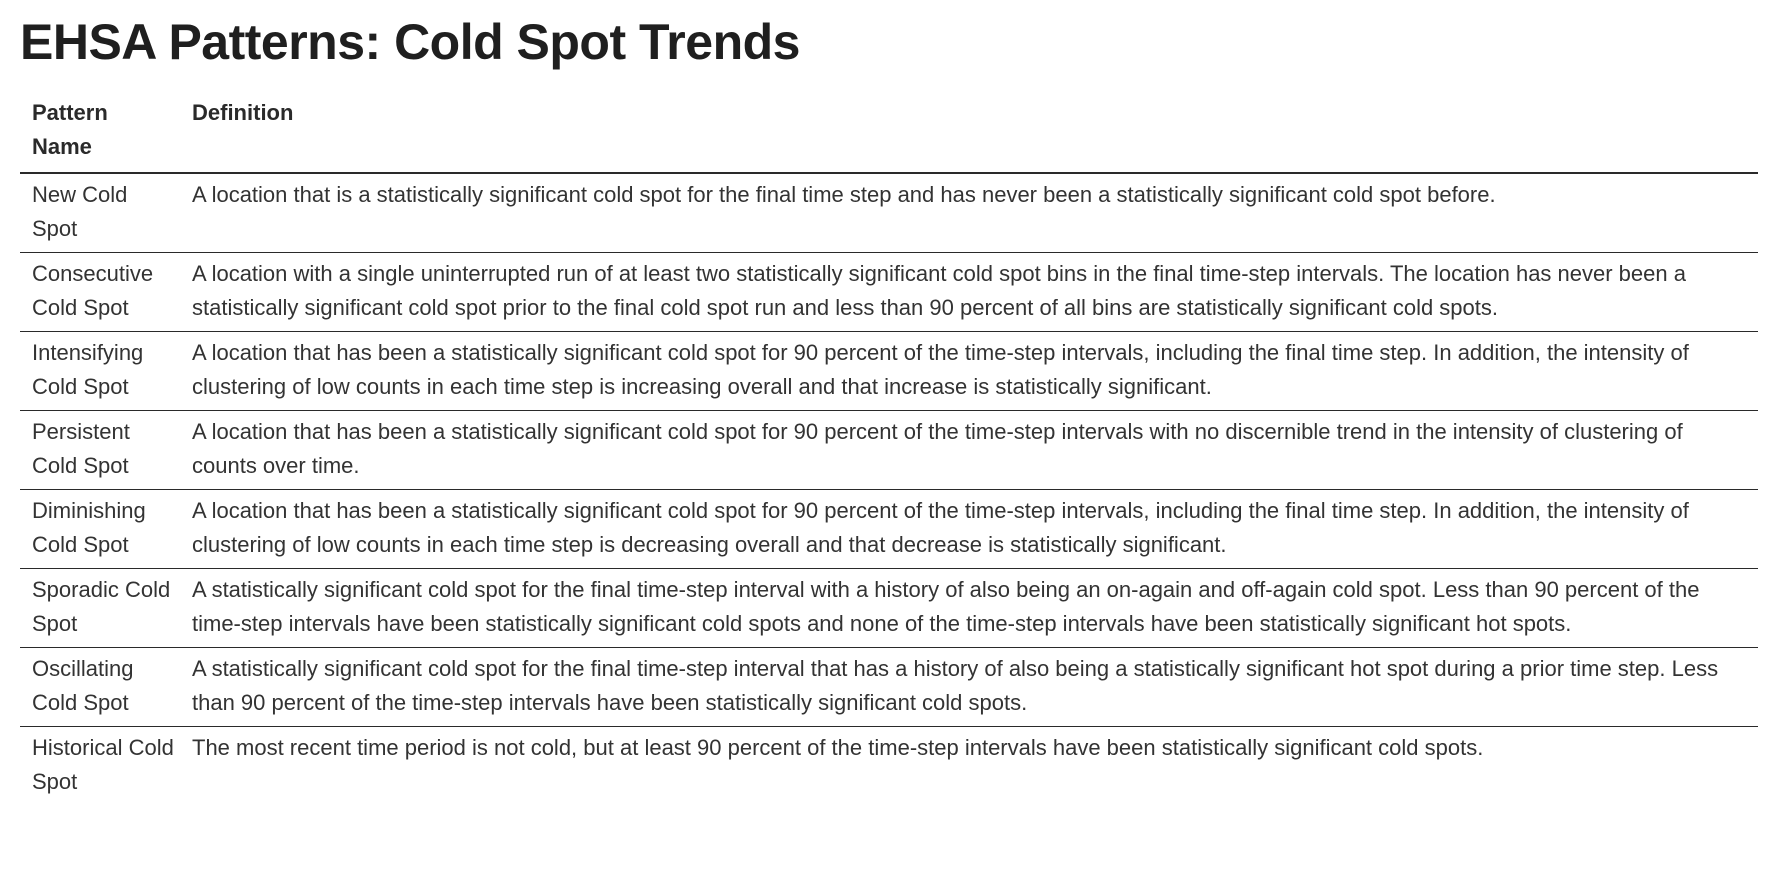 This screenshot has height=886, width=1776. Describe the element at coordinates (100, 687) in the screenshot. I see `pattern-name-cell: Oscillating Cold Spot` at that location.